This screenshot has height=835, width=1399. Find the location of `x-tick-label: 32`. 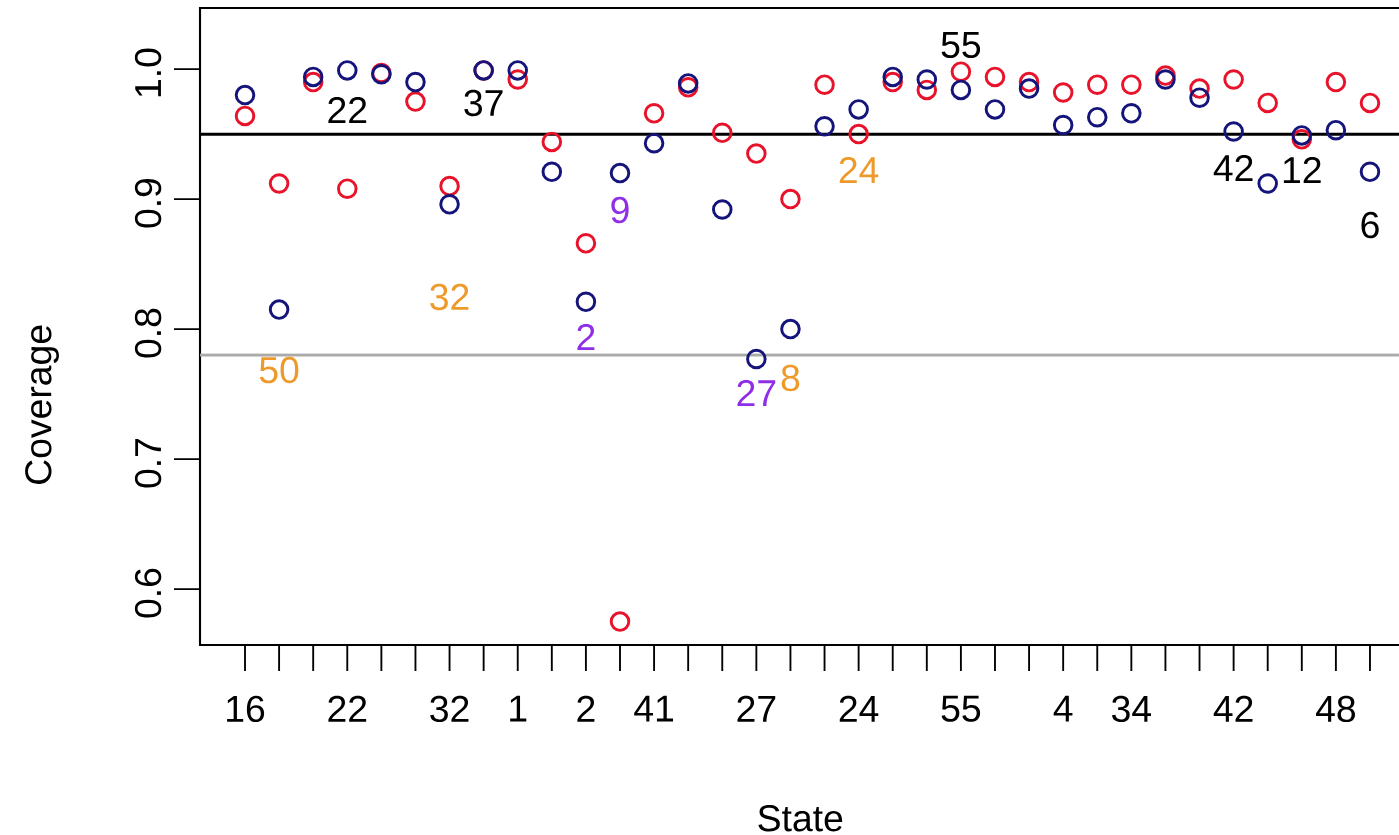

x-tick-label: 32 is located at coordinates (449, 709).